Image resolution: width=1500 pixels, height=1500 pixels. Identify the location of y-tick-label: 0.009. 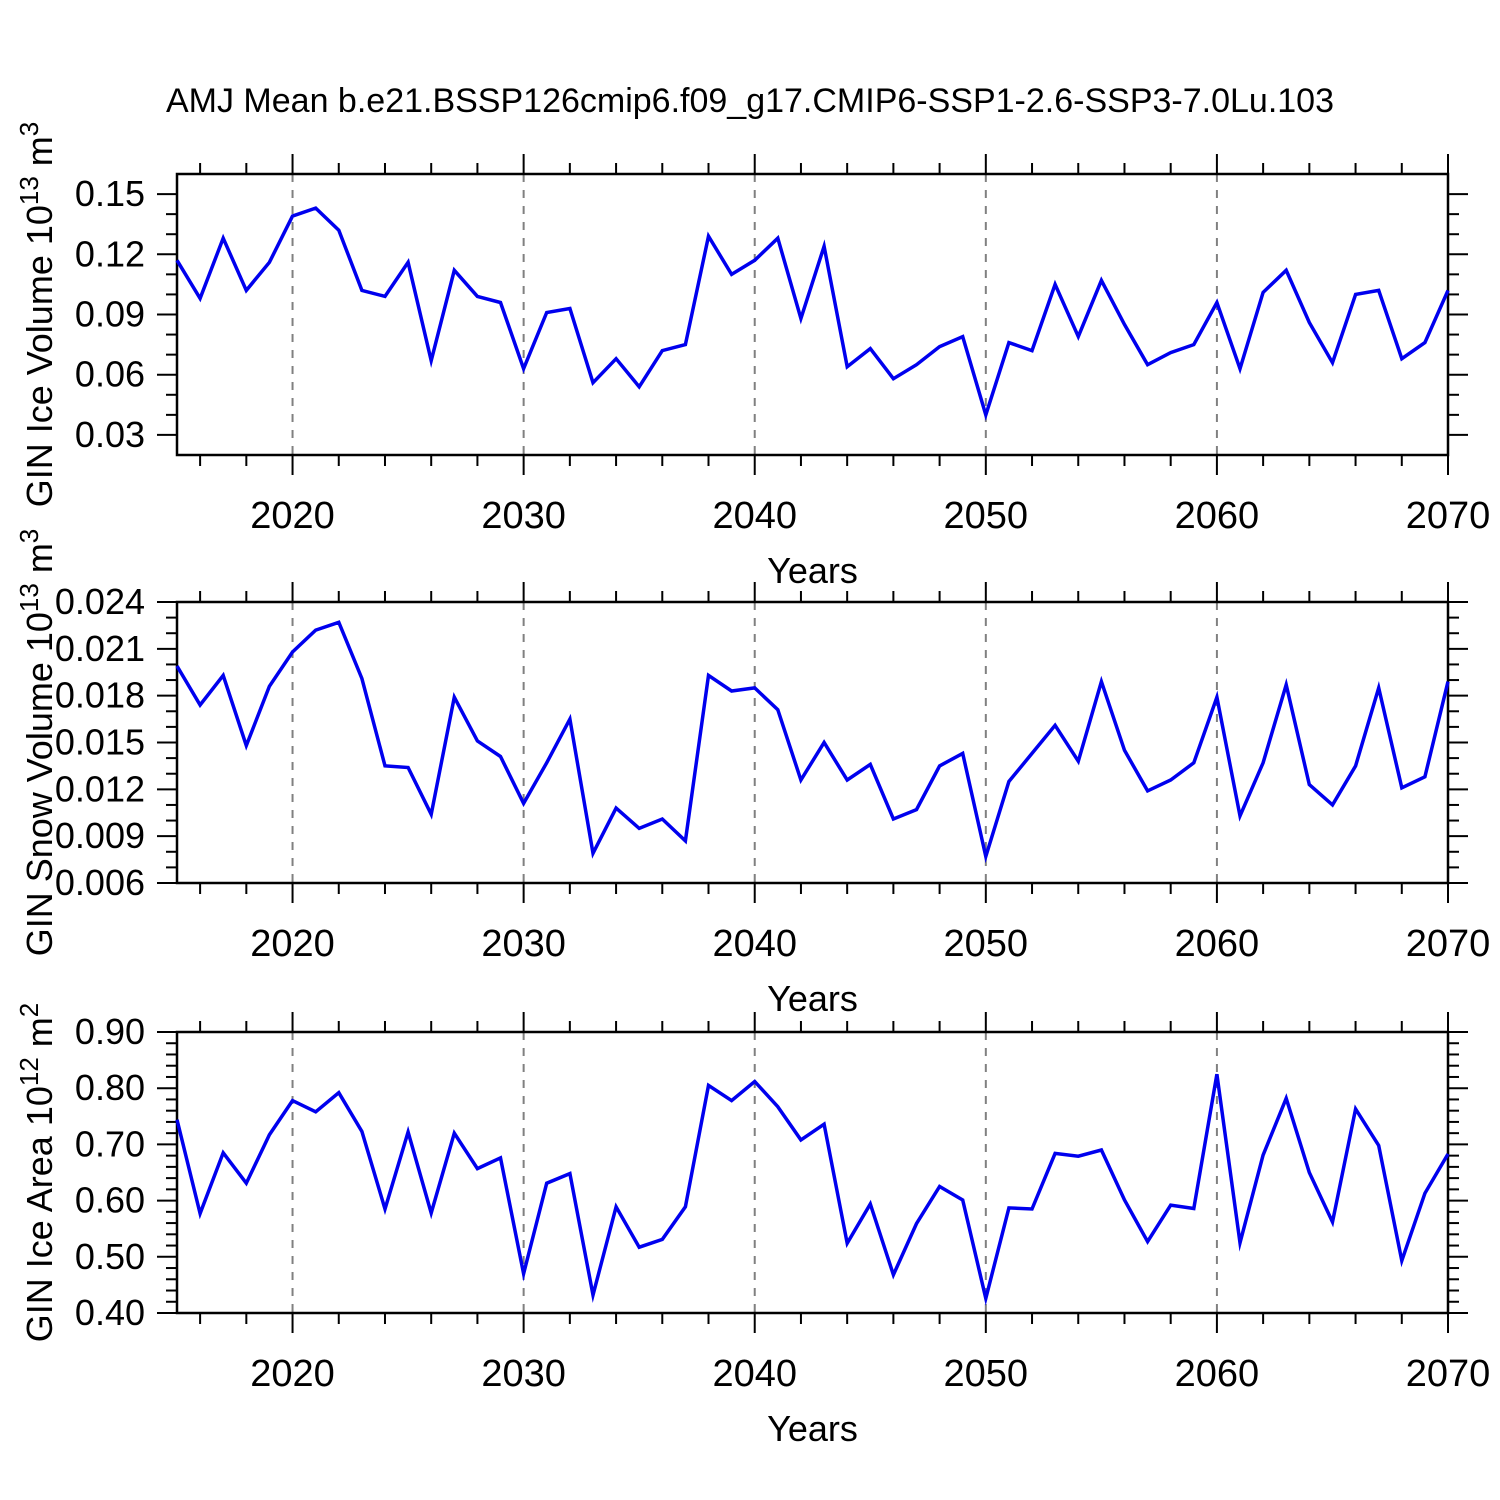
(100, 835).